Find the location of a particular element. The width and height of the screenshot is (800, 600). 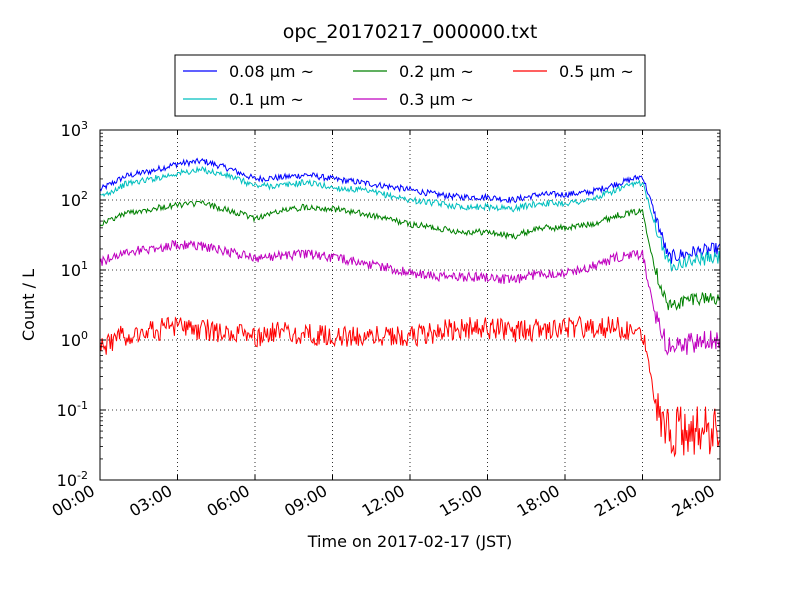

x-axis-label: Time on 2017-02-17 (JST) is located at coordinates (409, 541).